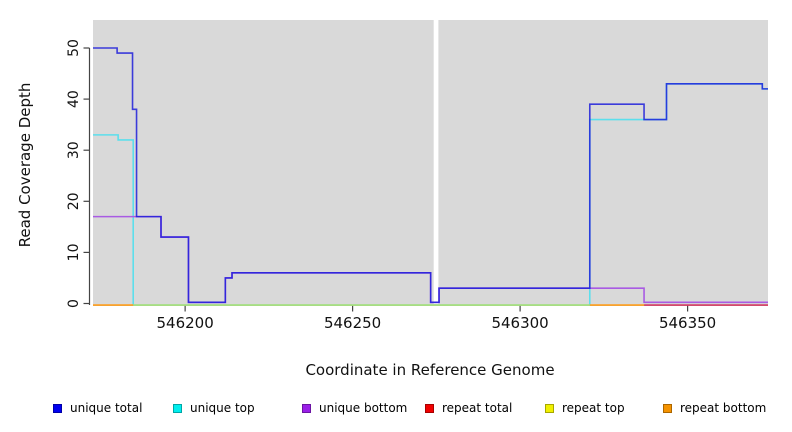  What do you see at coordinates (519, 323) in the screenshot?
I see `x-tick-label: 546300` at bounding box center [519, 323].